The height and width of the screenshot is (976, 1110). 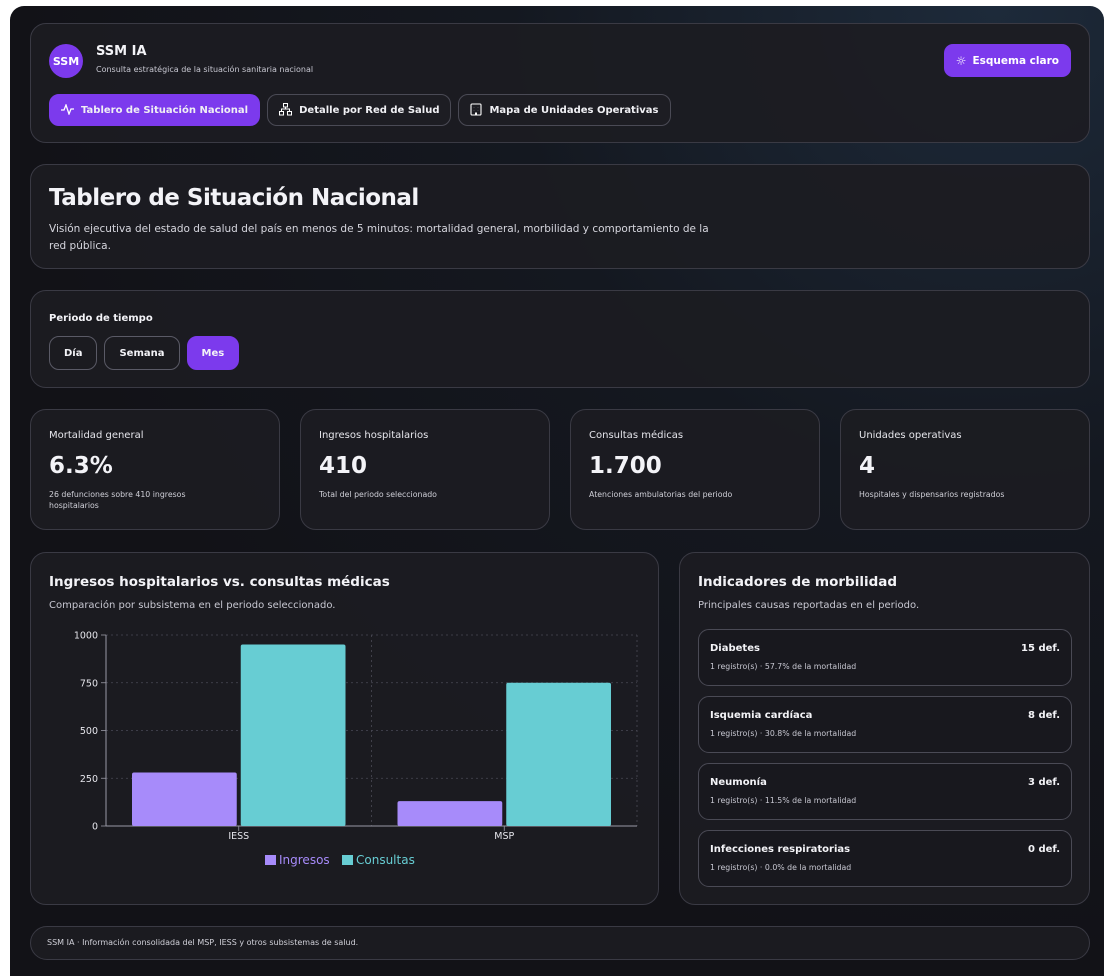 What do you see at coordinates (66, 61) in the screenshot?
I see `app-logo: SSM` at bounding box center [66, 61].